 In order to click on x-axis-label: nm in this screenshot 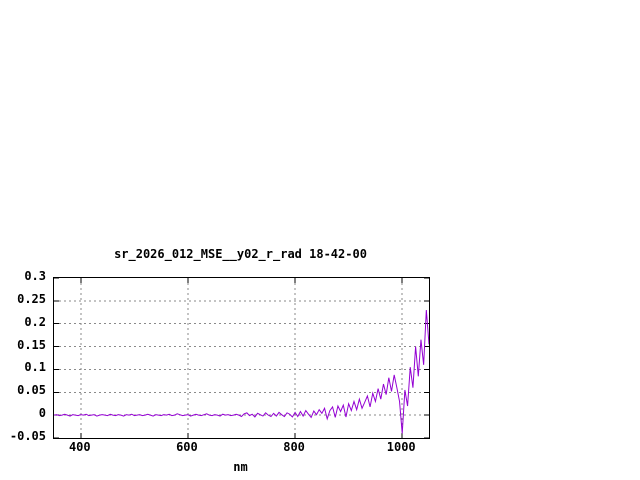, I will do `click(240, 467)`.